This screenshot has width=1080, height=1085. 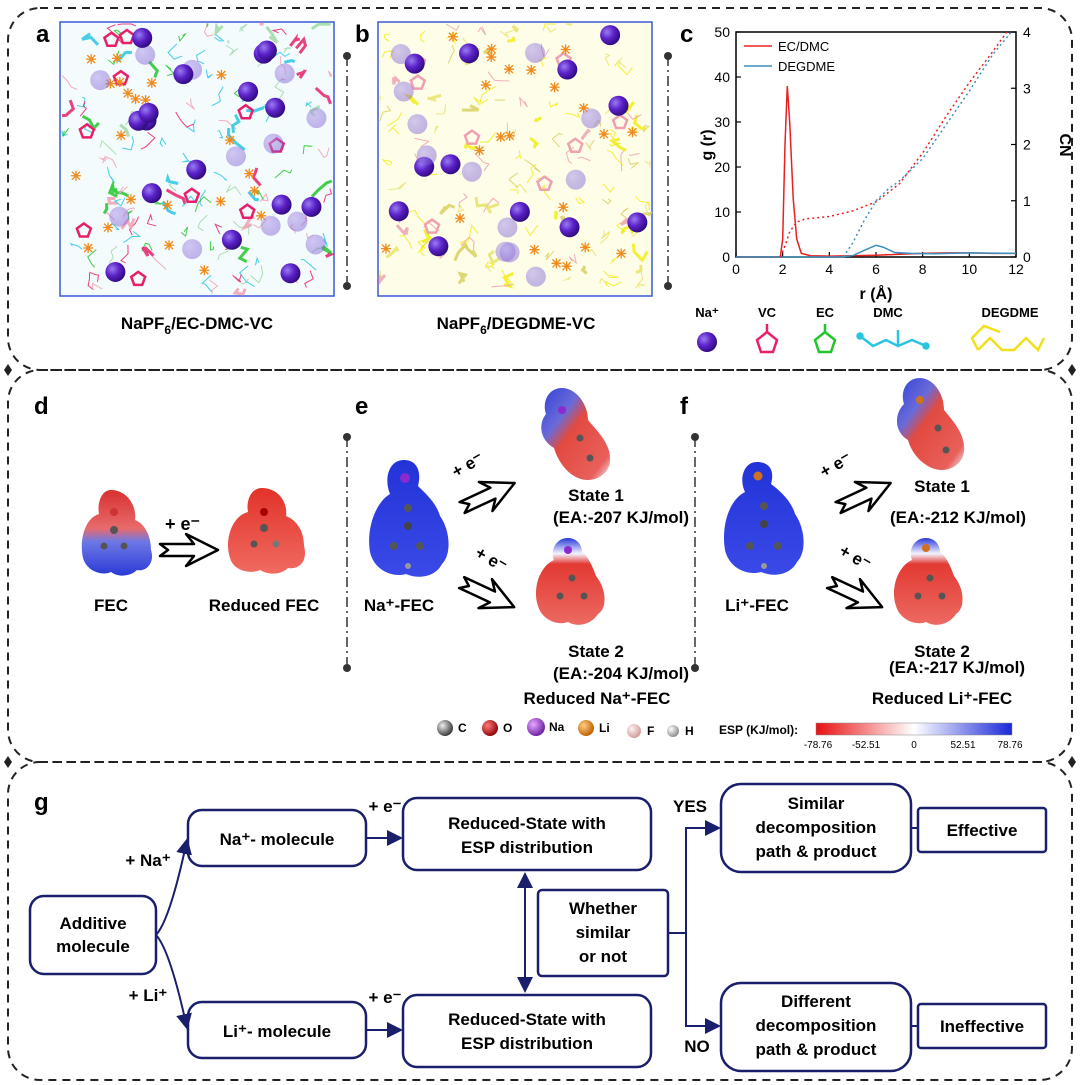 What do you see at coordinates (930, 424) in the screenshot?
I see `li-state1-esp-surface` at bounding box center [930, 424].